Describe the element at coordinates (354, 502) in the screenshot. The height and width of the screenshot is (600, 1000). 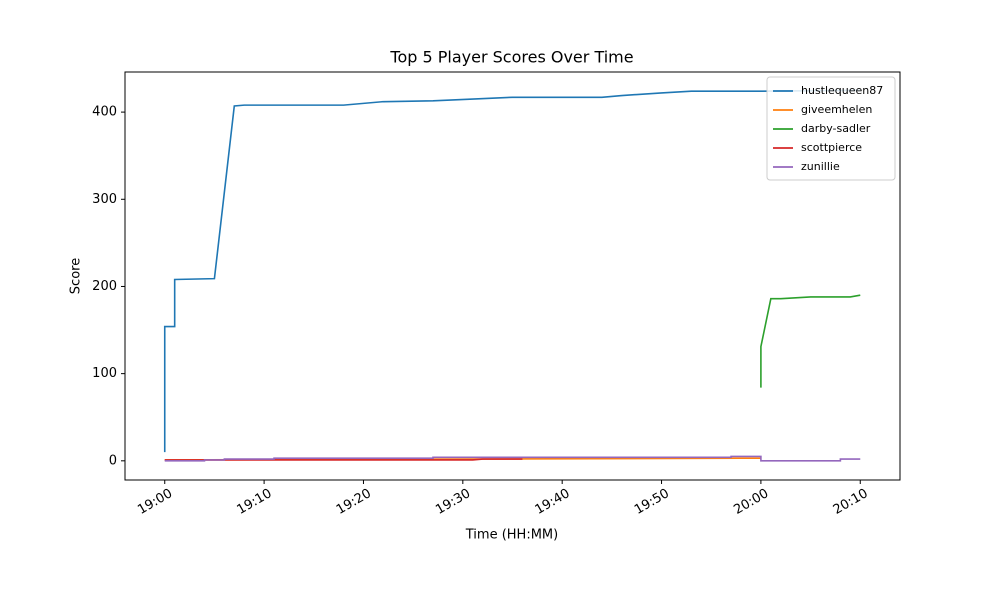
I see `x-tick-label: 19:20` at that location.